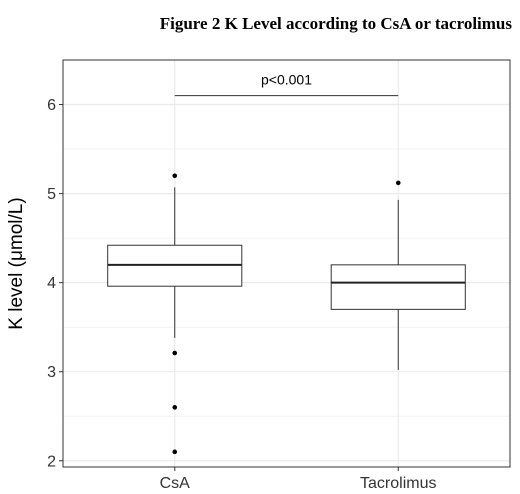 The height and width of the screenshot is (494, 520). Describe the element at coordinates (16, 263) in the screenshot. I see `y-axis-title: K level (μmol/L)` at that location.